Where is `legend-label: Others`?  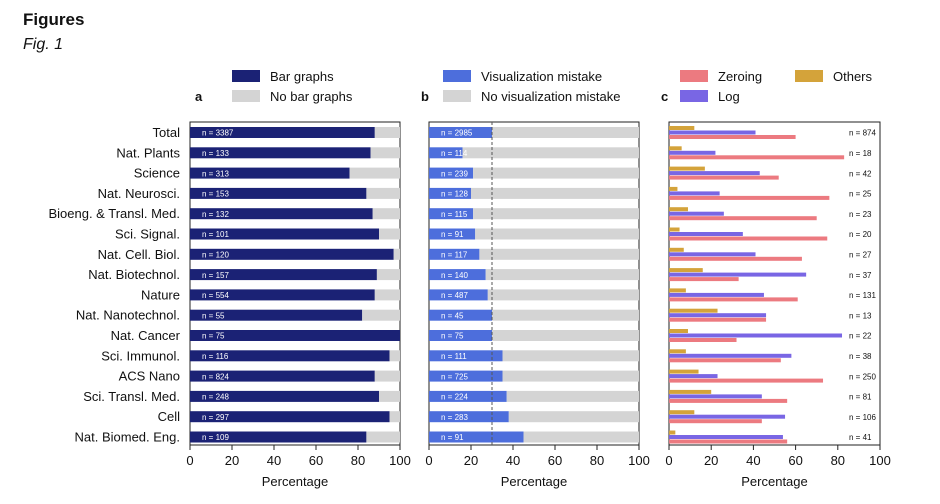
legend-label: Others is located at coordinates (853, 76).